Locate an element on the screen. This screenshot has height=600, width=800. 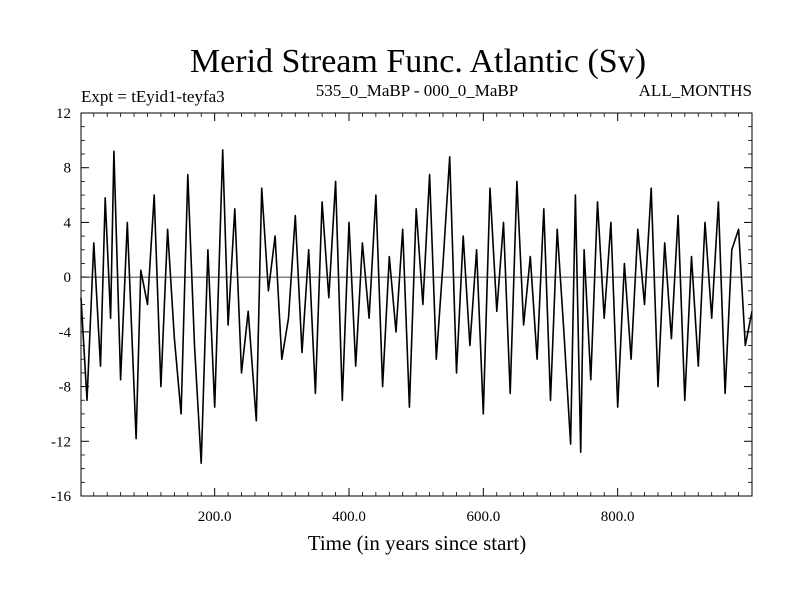
x-tick-label: 400.0 is located at coordinates (349, 517).